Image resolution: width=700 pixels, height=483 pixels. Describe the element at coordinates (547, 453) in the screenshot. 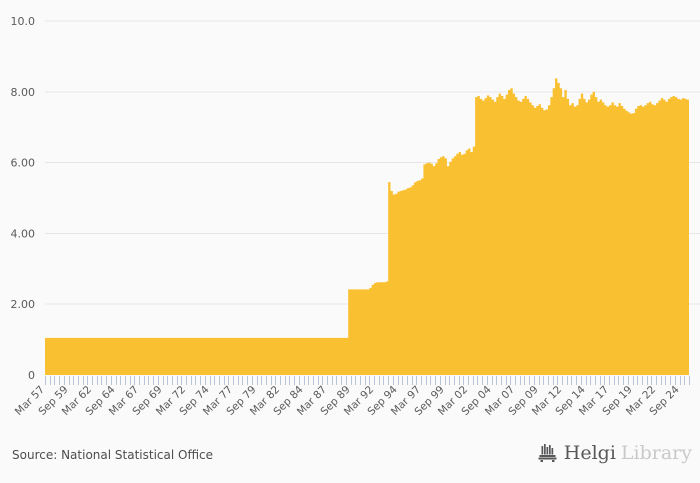

I see `library-building-icon` at that location.